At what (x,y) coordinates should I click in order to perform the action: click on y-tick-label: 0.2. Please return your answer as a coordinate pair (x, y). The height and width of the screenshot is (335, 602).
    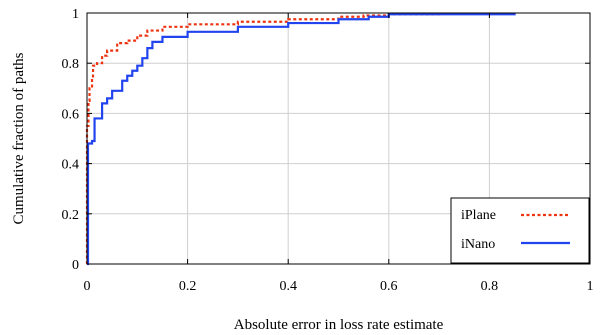
    Looking at the image, I should click on (71, 215).